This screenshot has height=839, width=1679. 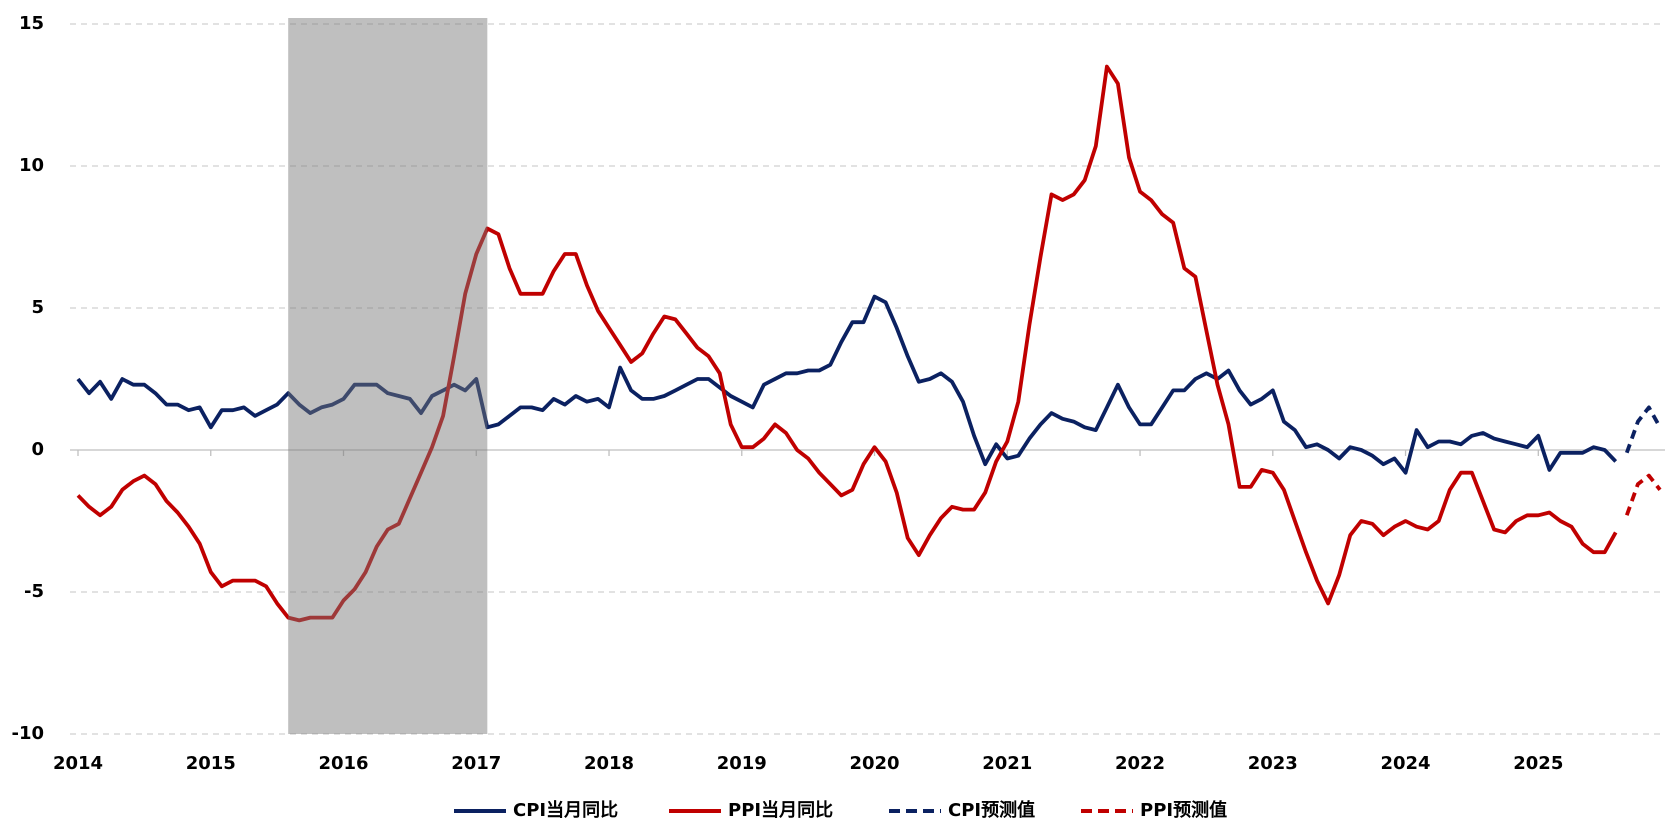 What do you see at coordinates (211, 763) in the screenshot?
I see `x-tick-label: 2015` at bounding box center [211, 763].